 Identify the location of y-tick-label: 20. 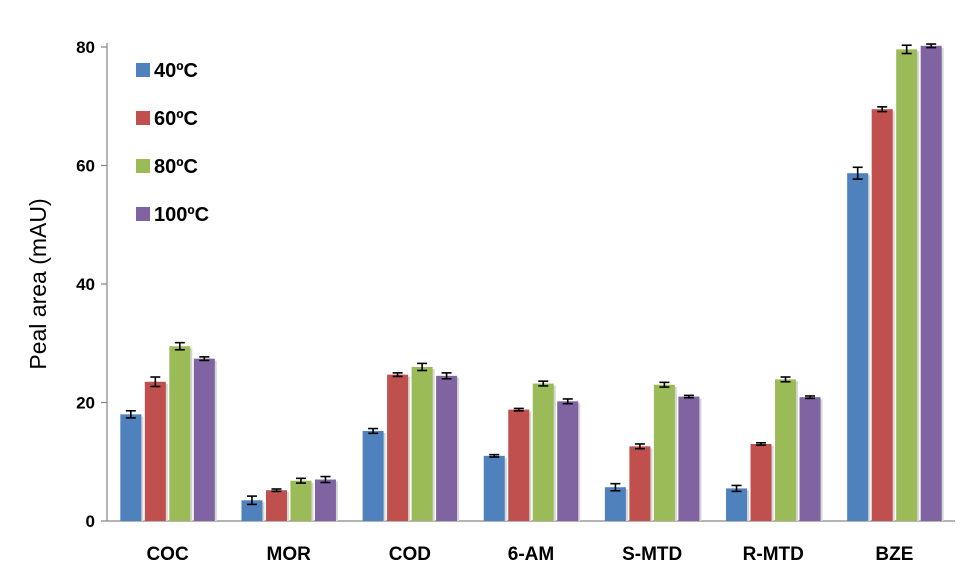
(85, 403).